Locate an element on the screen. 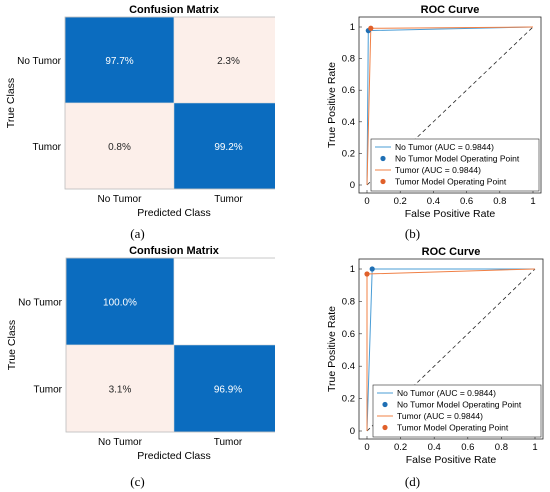 The image size is (550, 492). caption-d: (d) is located at coordinates (412, 481).